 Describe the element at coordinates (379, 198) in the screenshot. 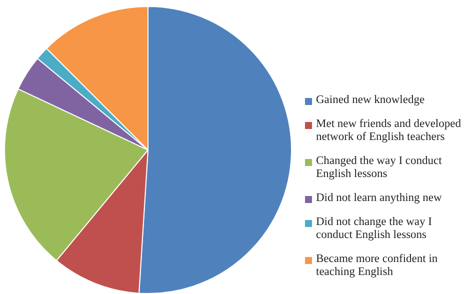

I see `legend-label: Did not learn anything new` at that location.